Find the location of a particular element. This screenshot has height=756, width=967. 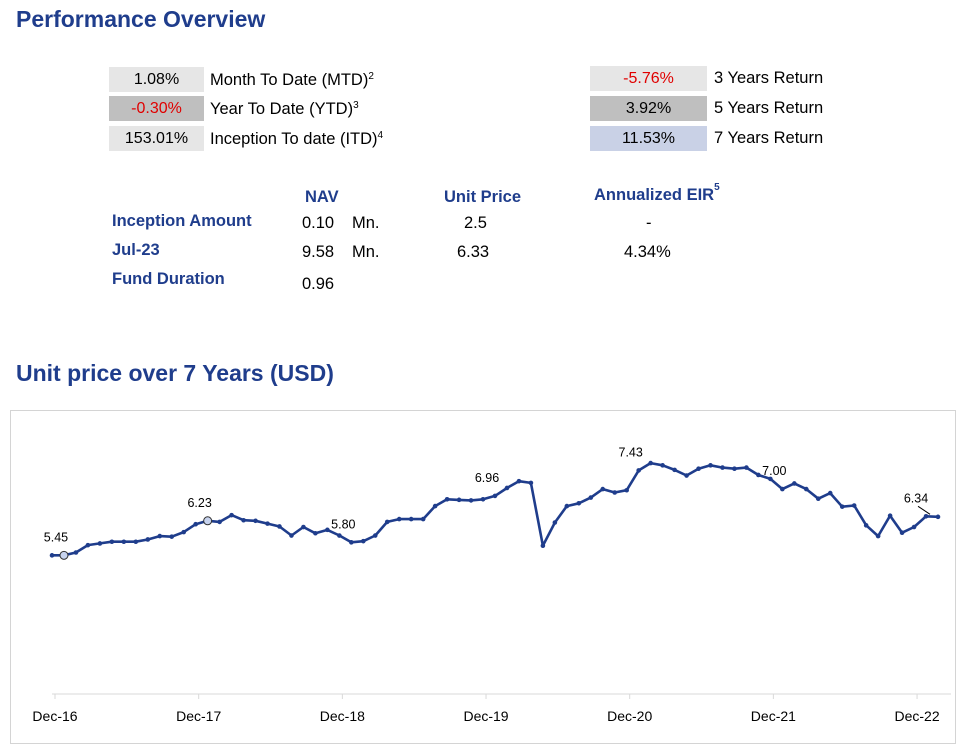

return-label: Inception To date (ITD)4 is located at coordinates (296, 139).